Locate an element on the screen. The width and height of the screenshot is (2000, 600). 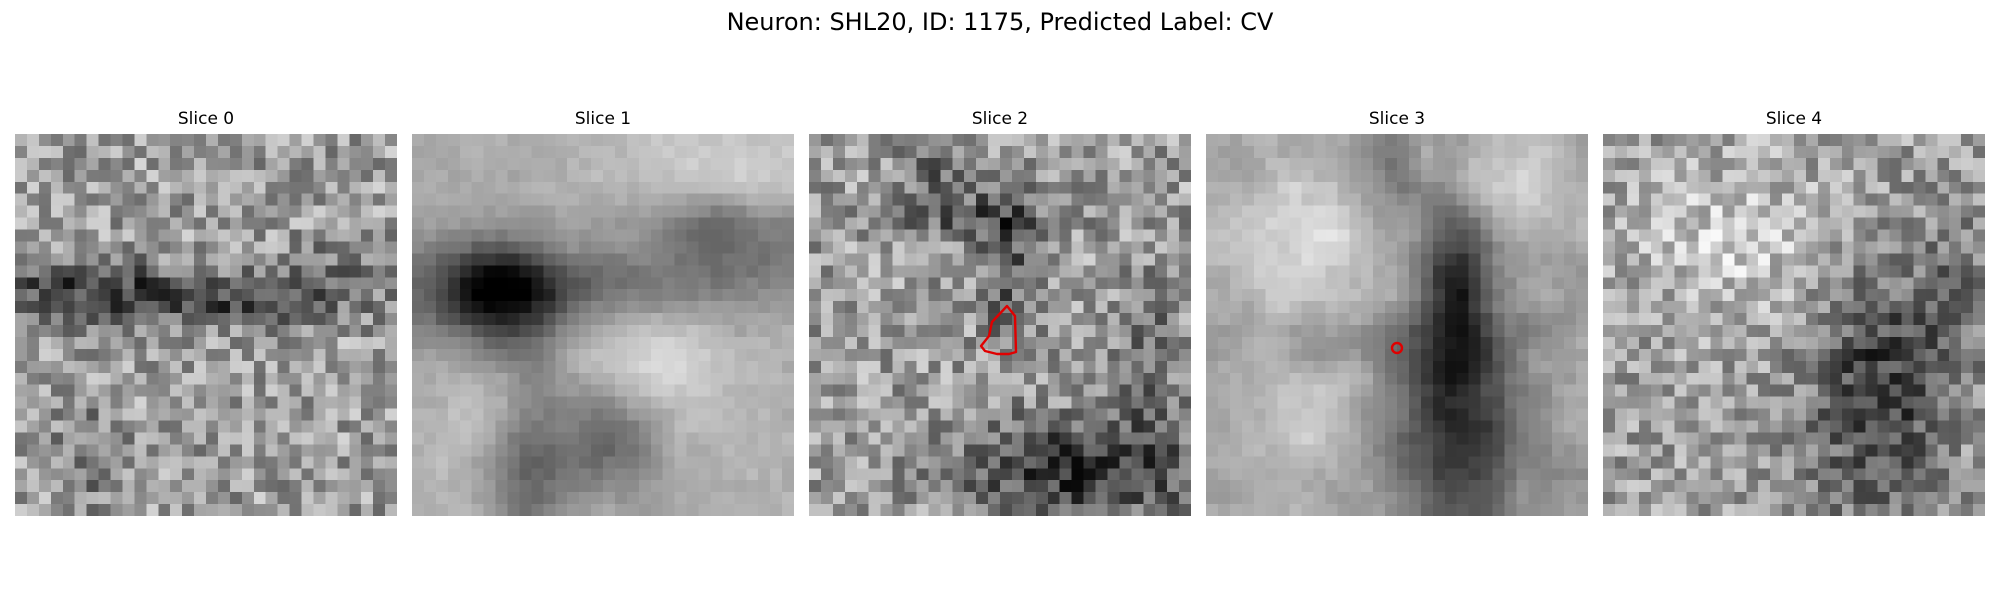
slice-panel-2: Slice 2 is located at coordinates (1000, 312).